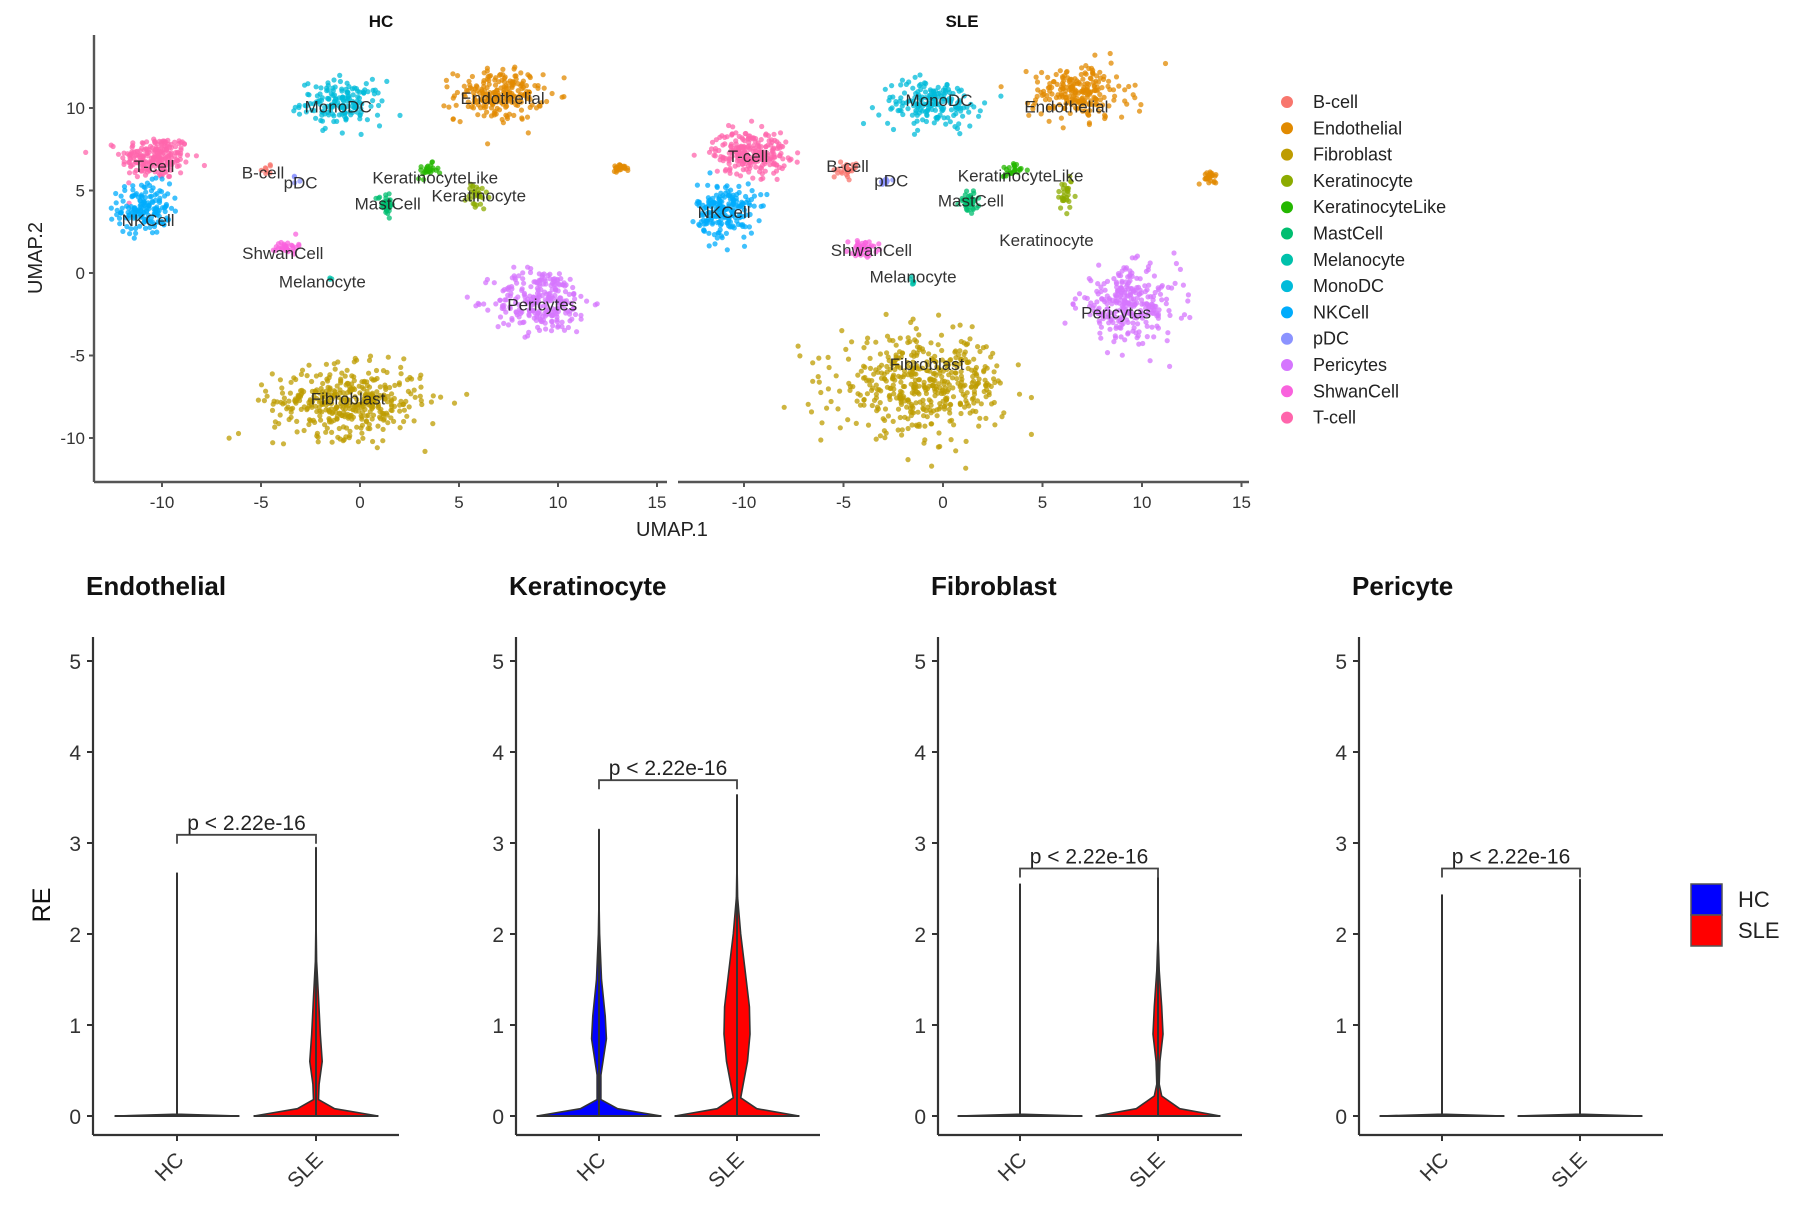 The height and width of the screenshot is (1222, 1812). Describe the element at coordinates (1735, 915) in the screenshot. I see `group-legend: HC SLE` at that location.